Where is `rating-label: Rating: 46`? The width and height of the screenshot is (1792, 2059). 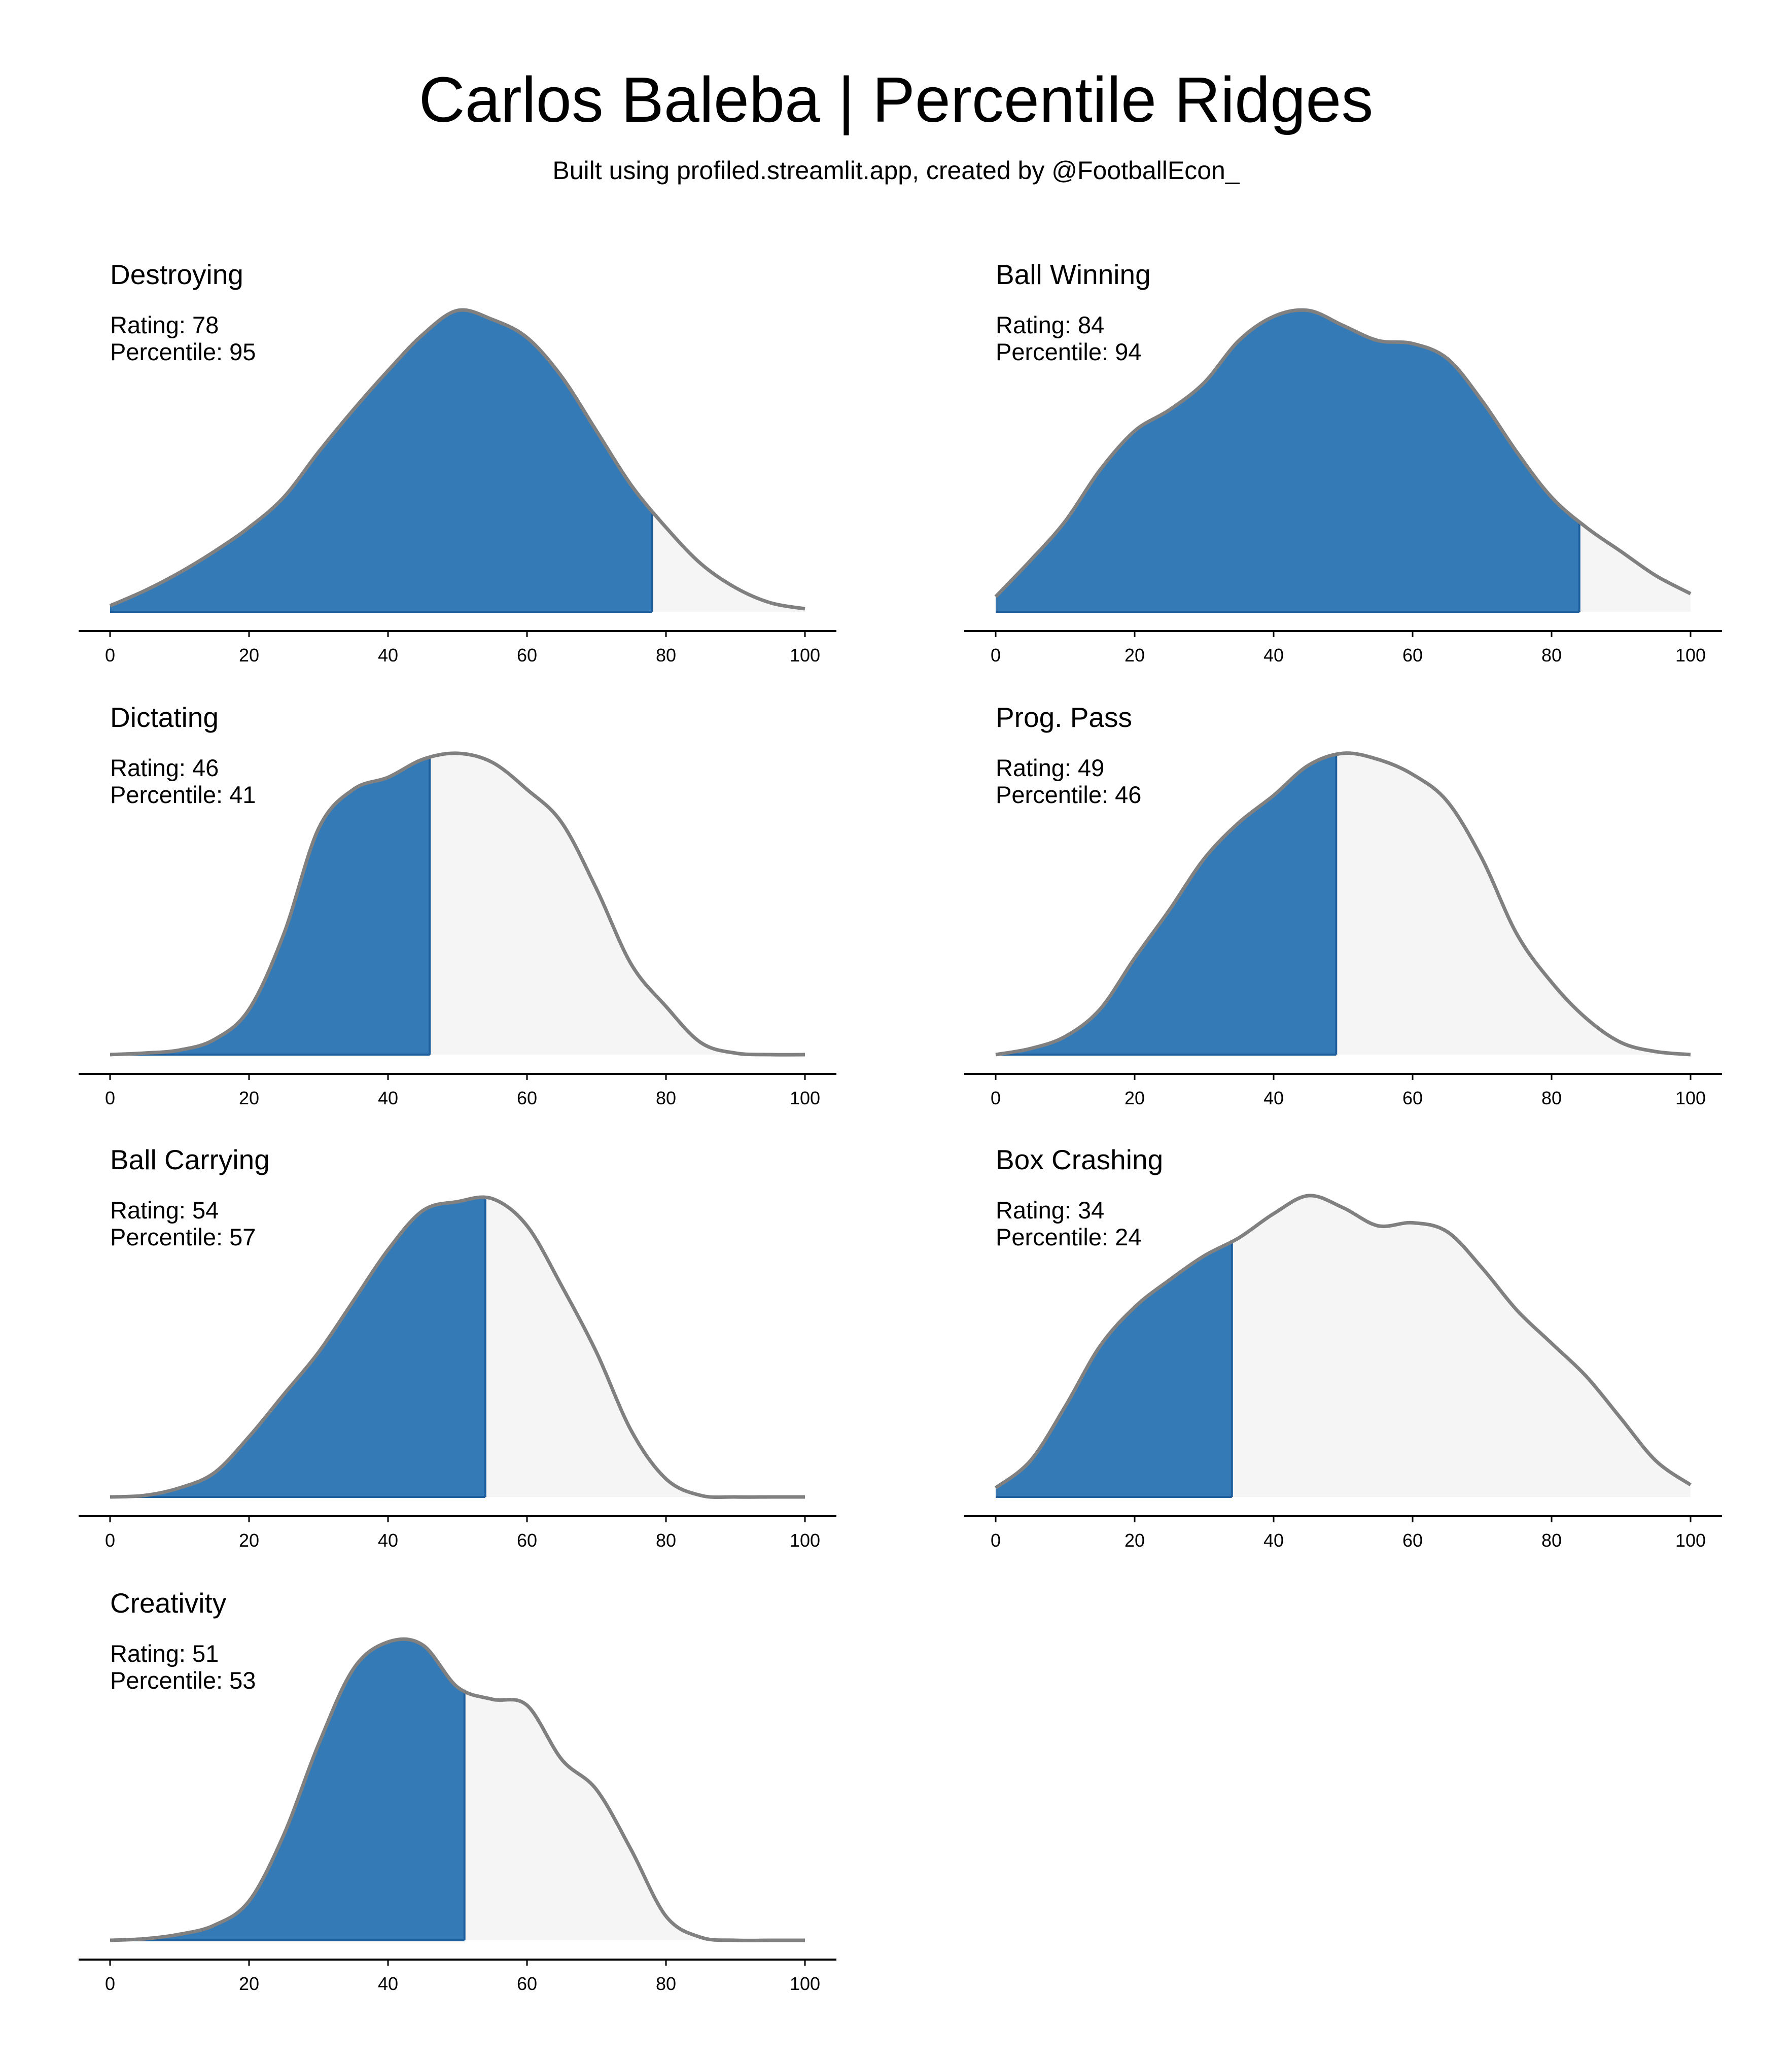 rating-label: Rating: 46 is located at coordinates (164, 767).